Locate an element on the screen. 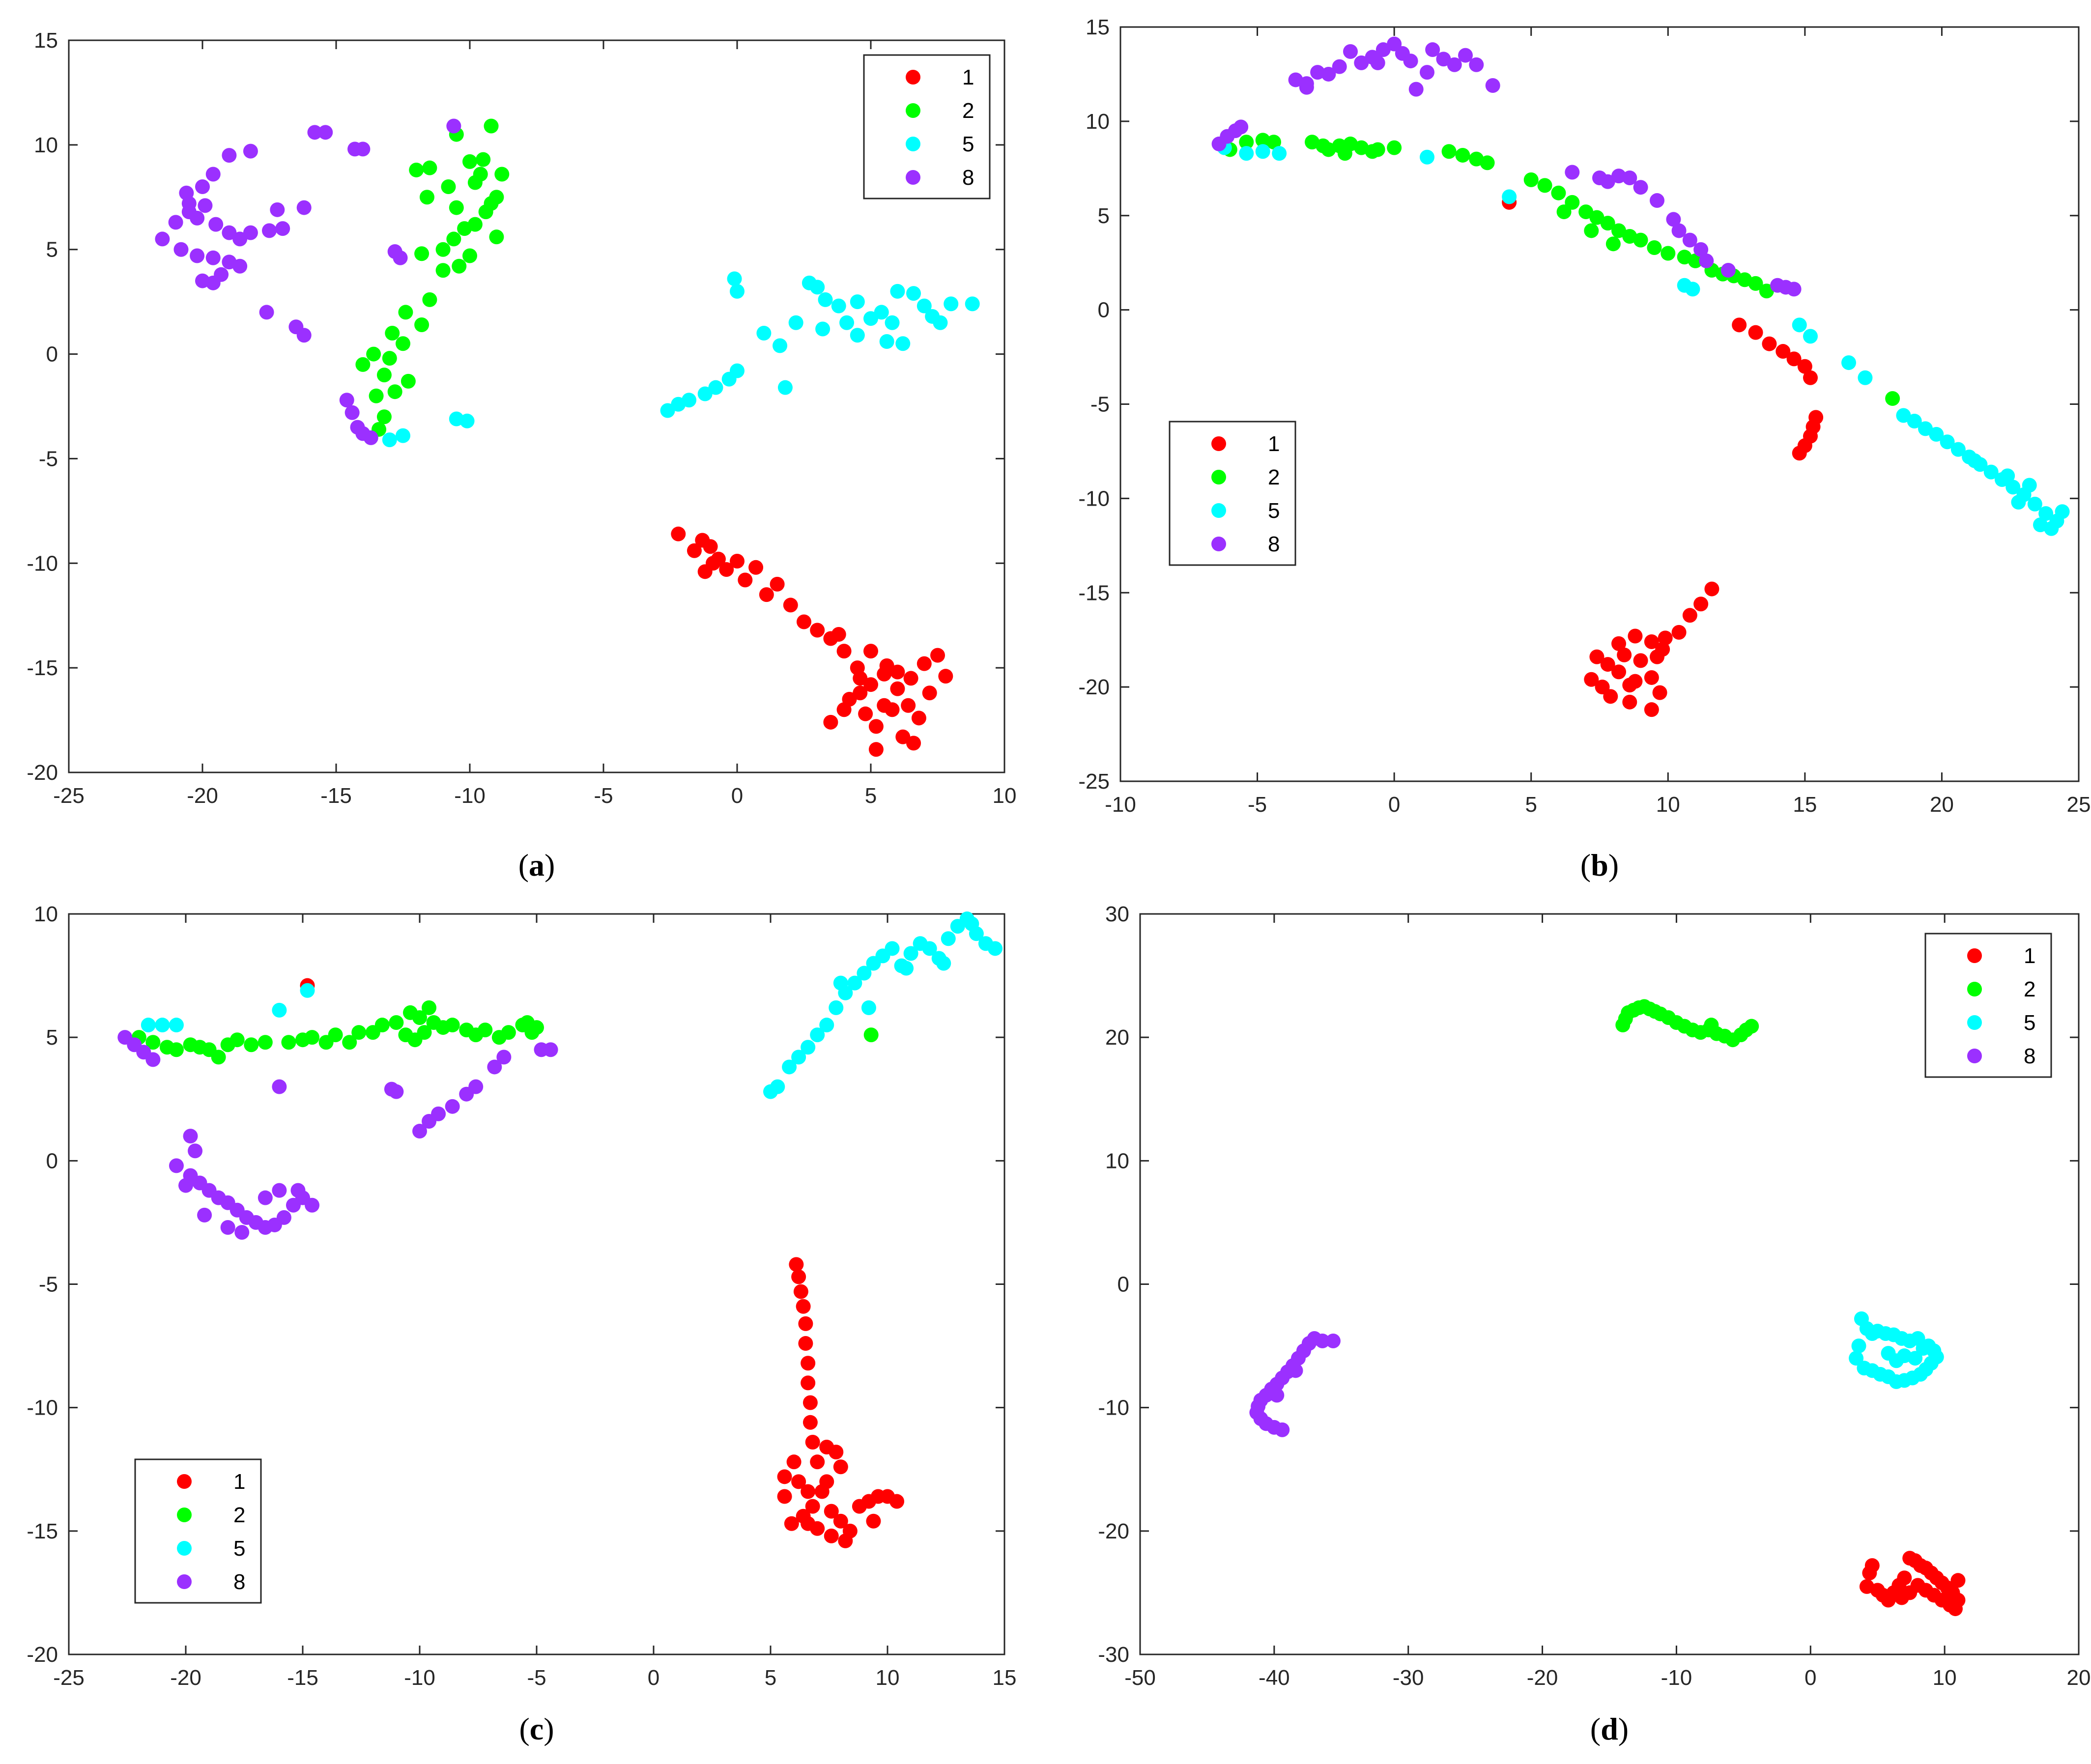  panel-caption: (d) is located at coordinates (1609, 1729).